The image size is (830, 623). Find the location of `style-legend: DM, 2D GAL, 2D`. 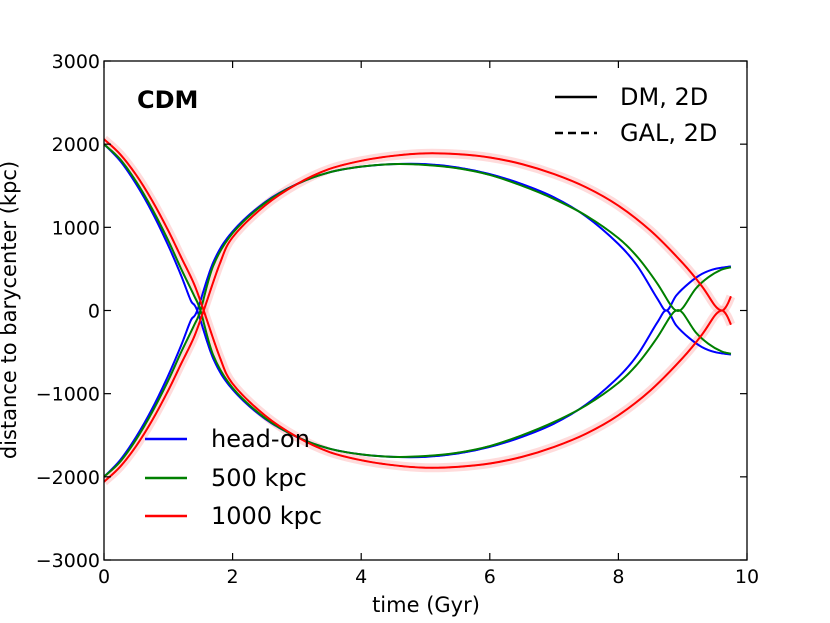

style-legend: DM, 2D GAL, 2D is located at coordinates (636, 115).